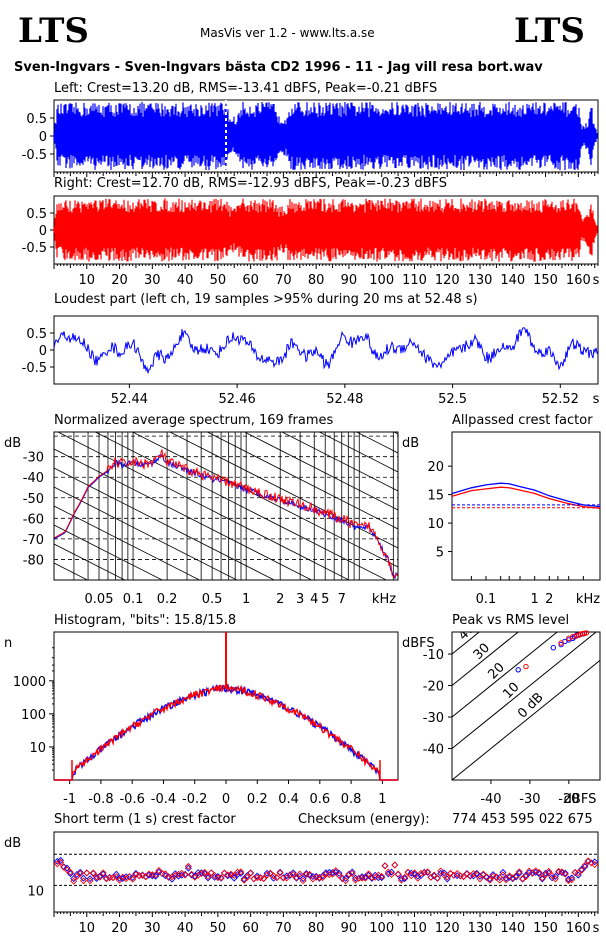  I want to click on peak-rms-title: Peak vs RMS level, so click(511, 620).